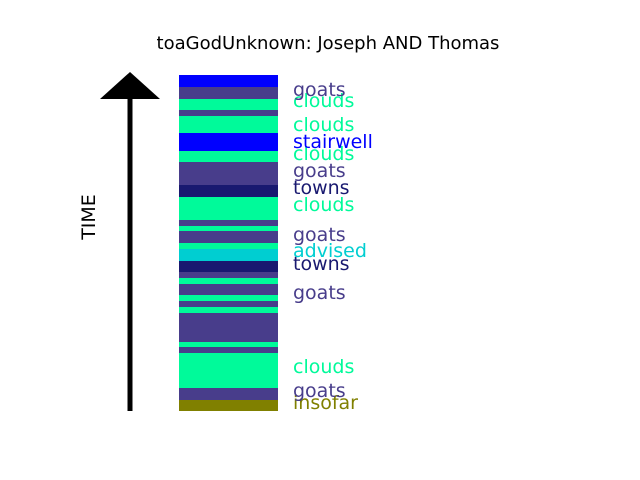 This screenshot has width=640, height=480. I want to click on time-axis, so click(130, 241).